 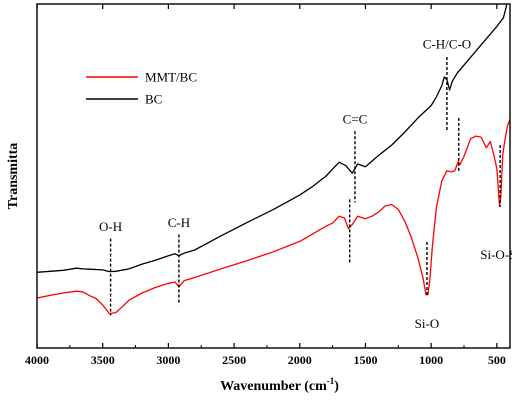 What do you see at coordinates (103, 360) in the screenshot?
I see `x-tick-label: 3500` at bounding box center [103, 360].